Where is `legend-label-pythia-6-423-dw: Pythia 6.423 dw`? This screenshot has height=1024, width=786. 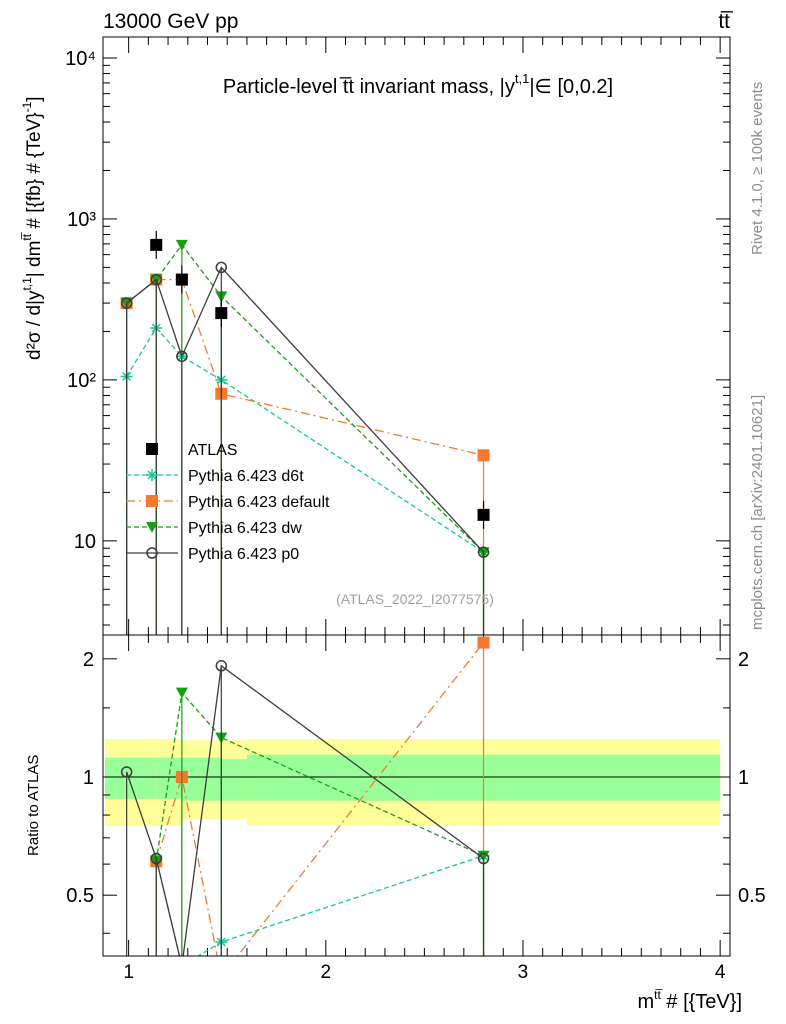
legend-label-pythia-6-423-dw: Pythia 6.423 dw is located at coordinates (245, 528).